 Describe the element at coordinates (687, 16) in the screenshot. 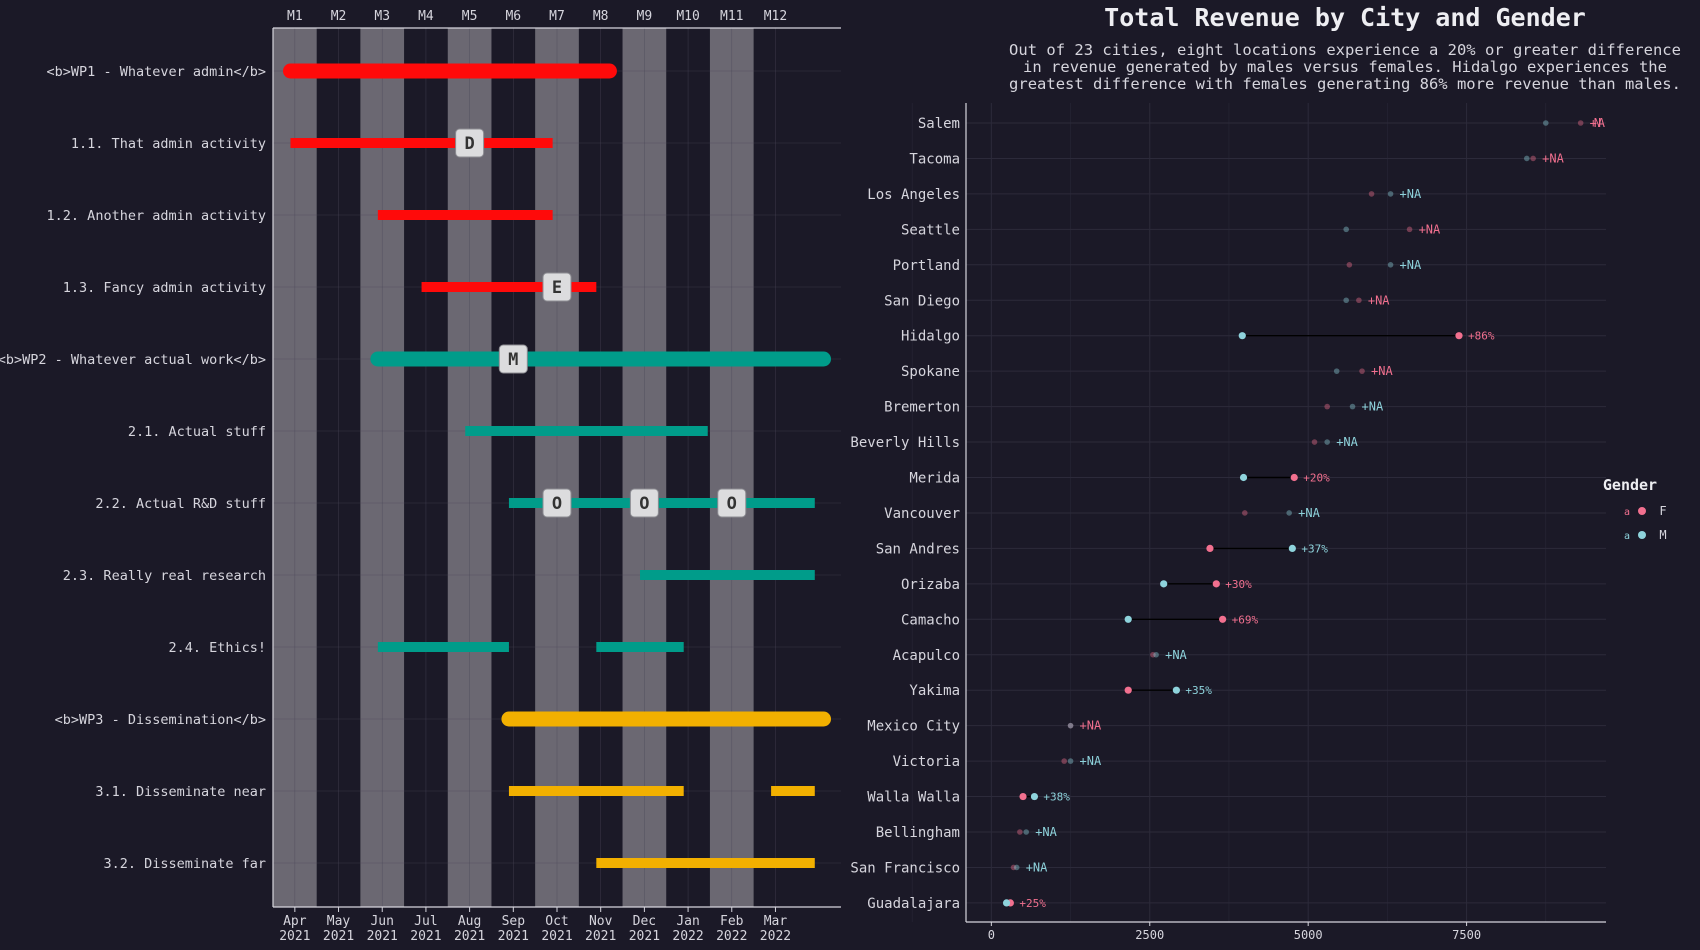

I see `month-number-tick: M10` at that location.